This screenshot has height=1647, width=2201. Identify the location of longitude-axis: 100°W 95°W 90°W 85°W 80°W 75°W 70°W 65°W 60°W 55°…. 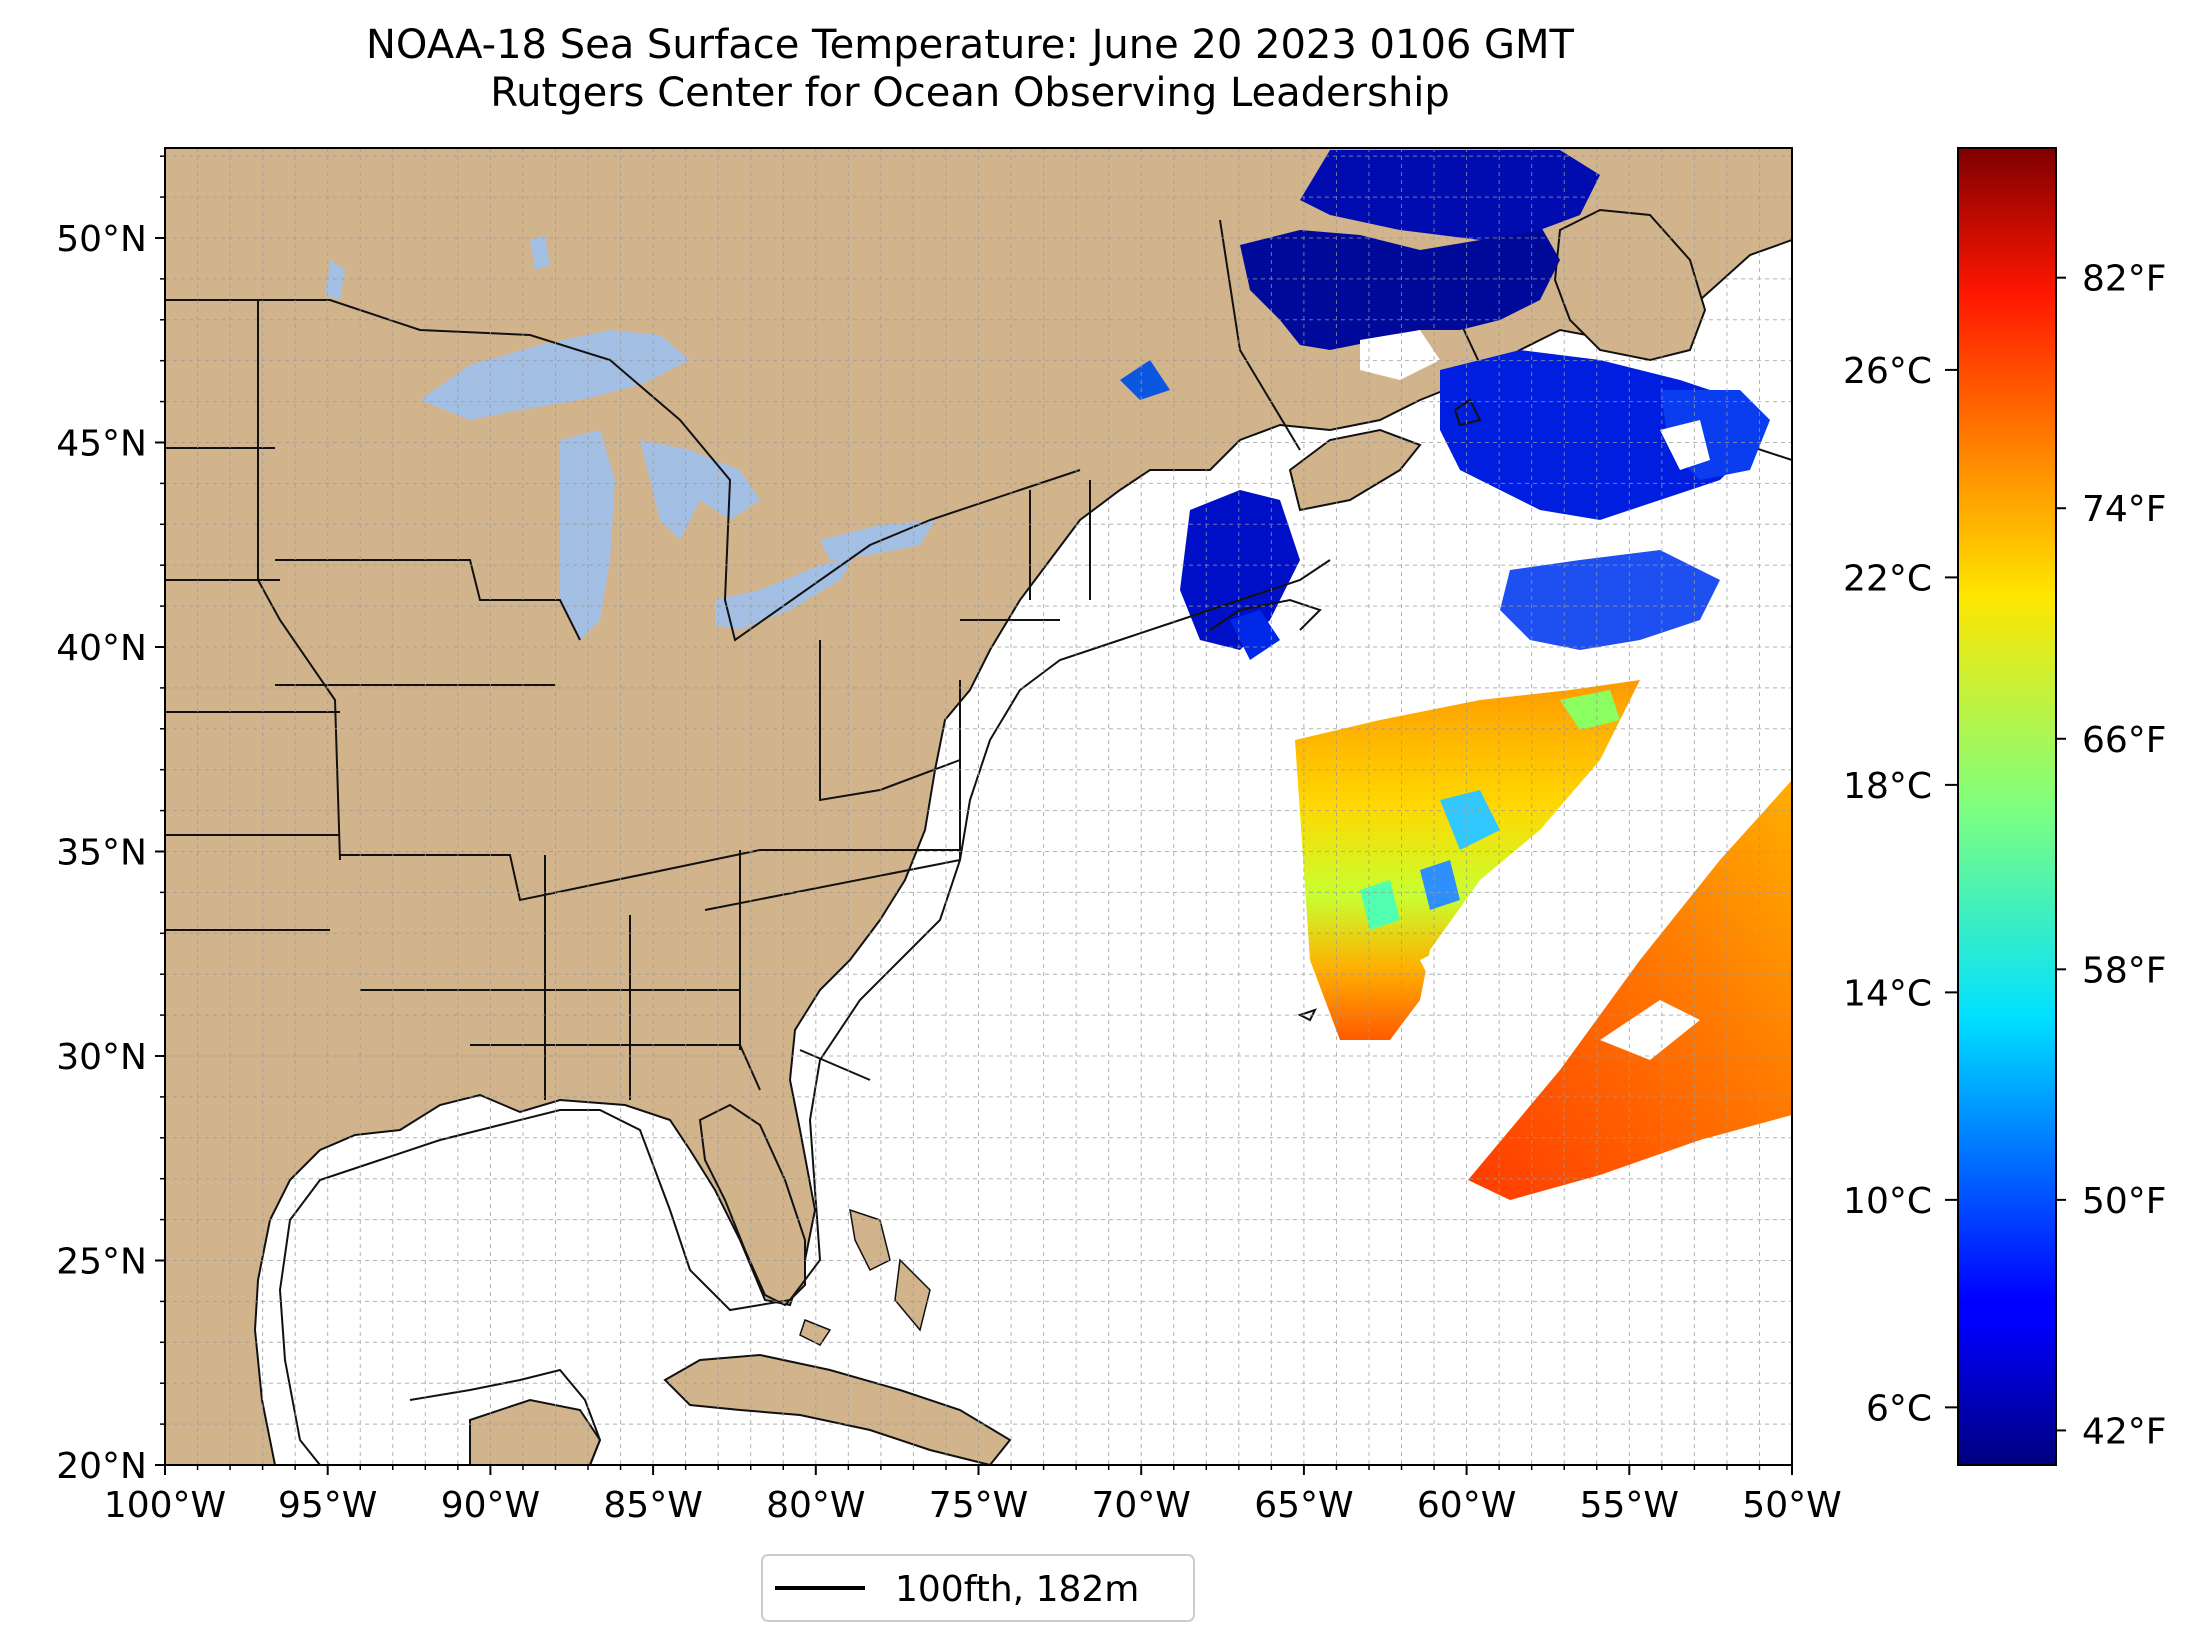
(973, 1495).